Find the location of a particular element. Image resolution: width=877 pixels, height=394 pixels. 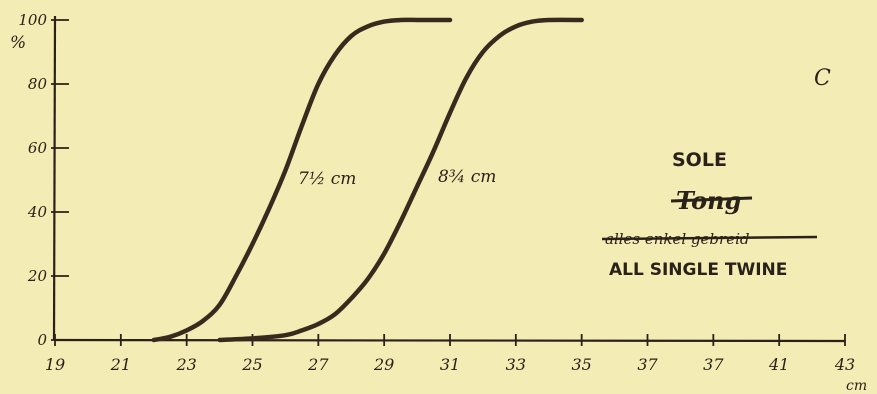

x-tick-label: 27 is located at coordinates (318, 364).